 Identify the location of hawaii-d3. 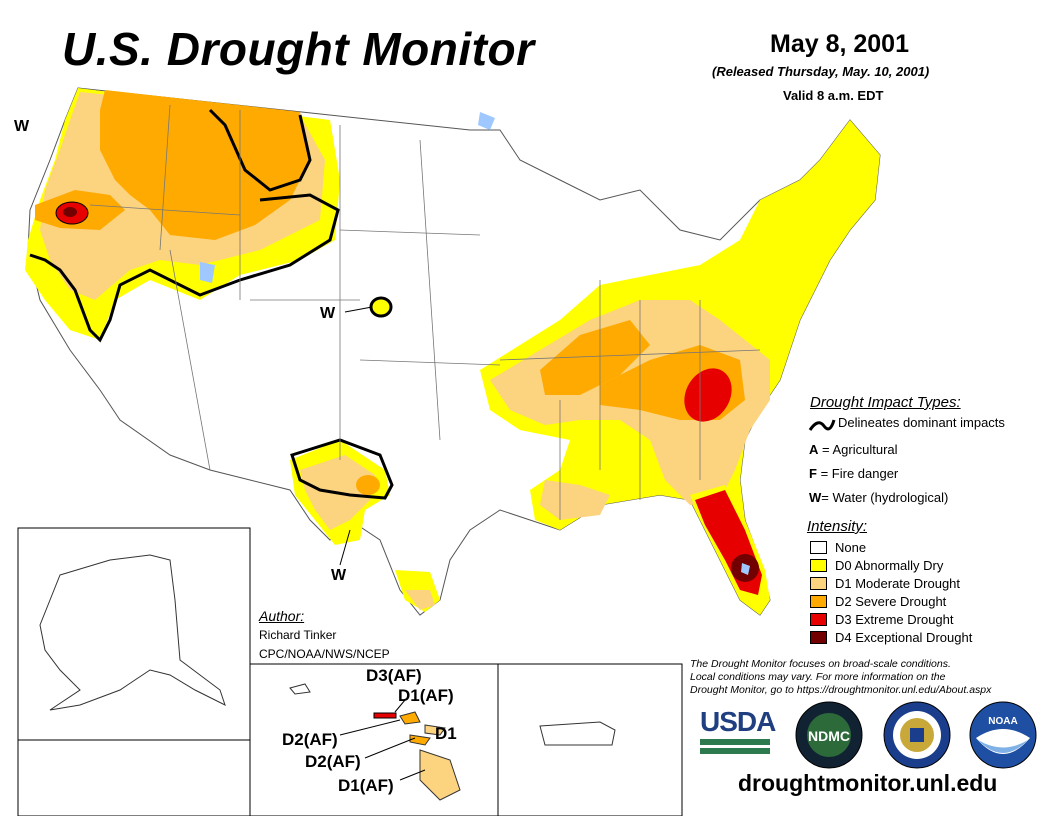
(385, 715).